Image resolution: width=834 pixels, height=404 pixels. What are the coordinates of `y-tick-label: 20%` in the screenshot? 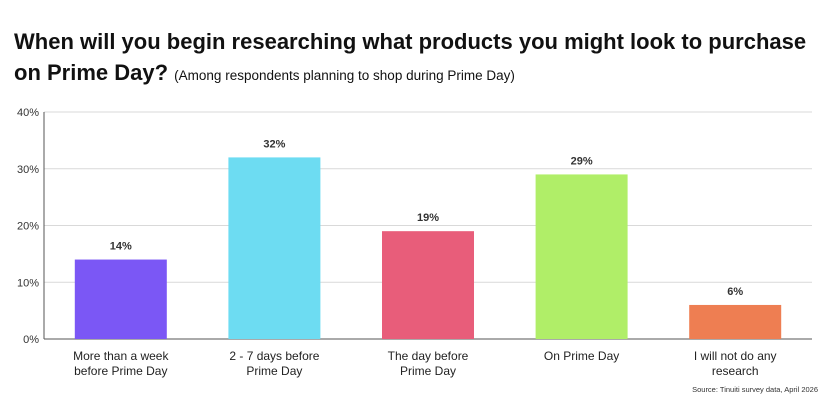 It's located at (28, 227).